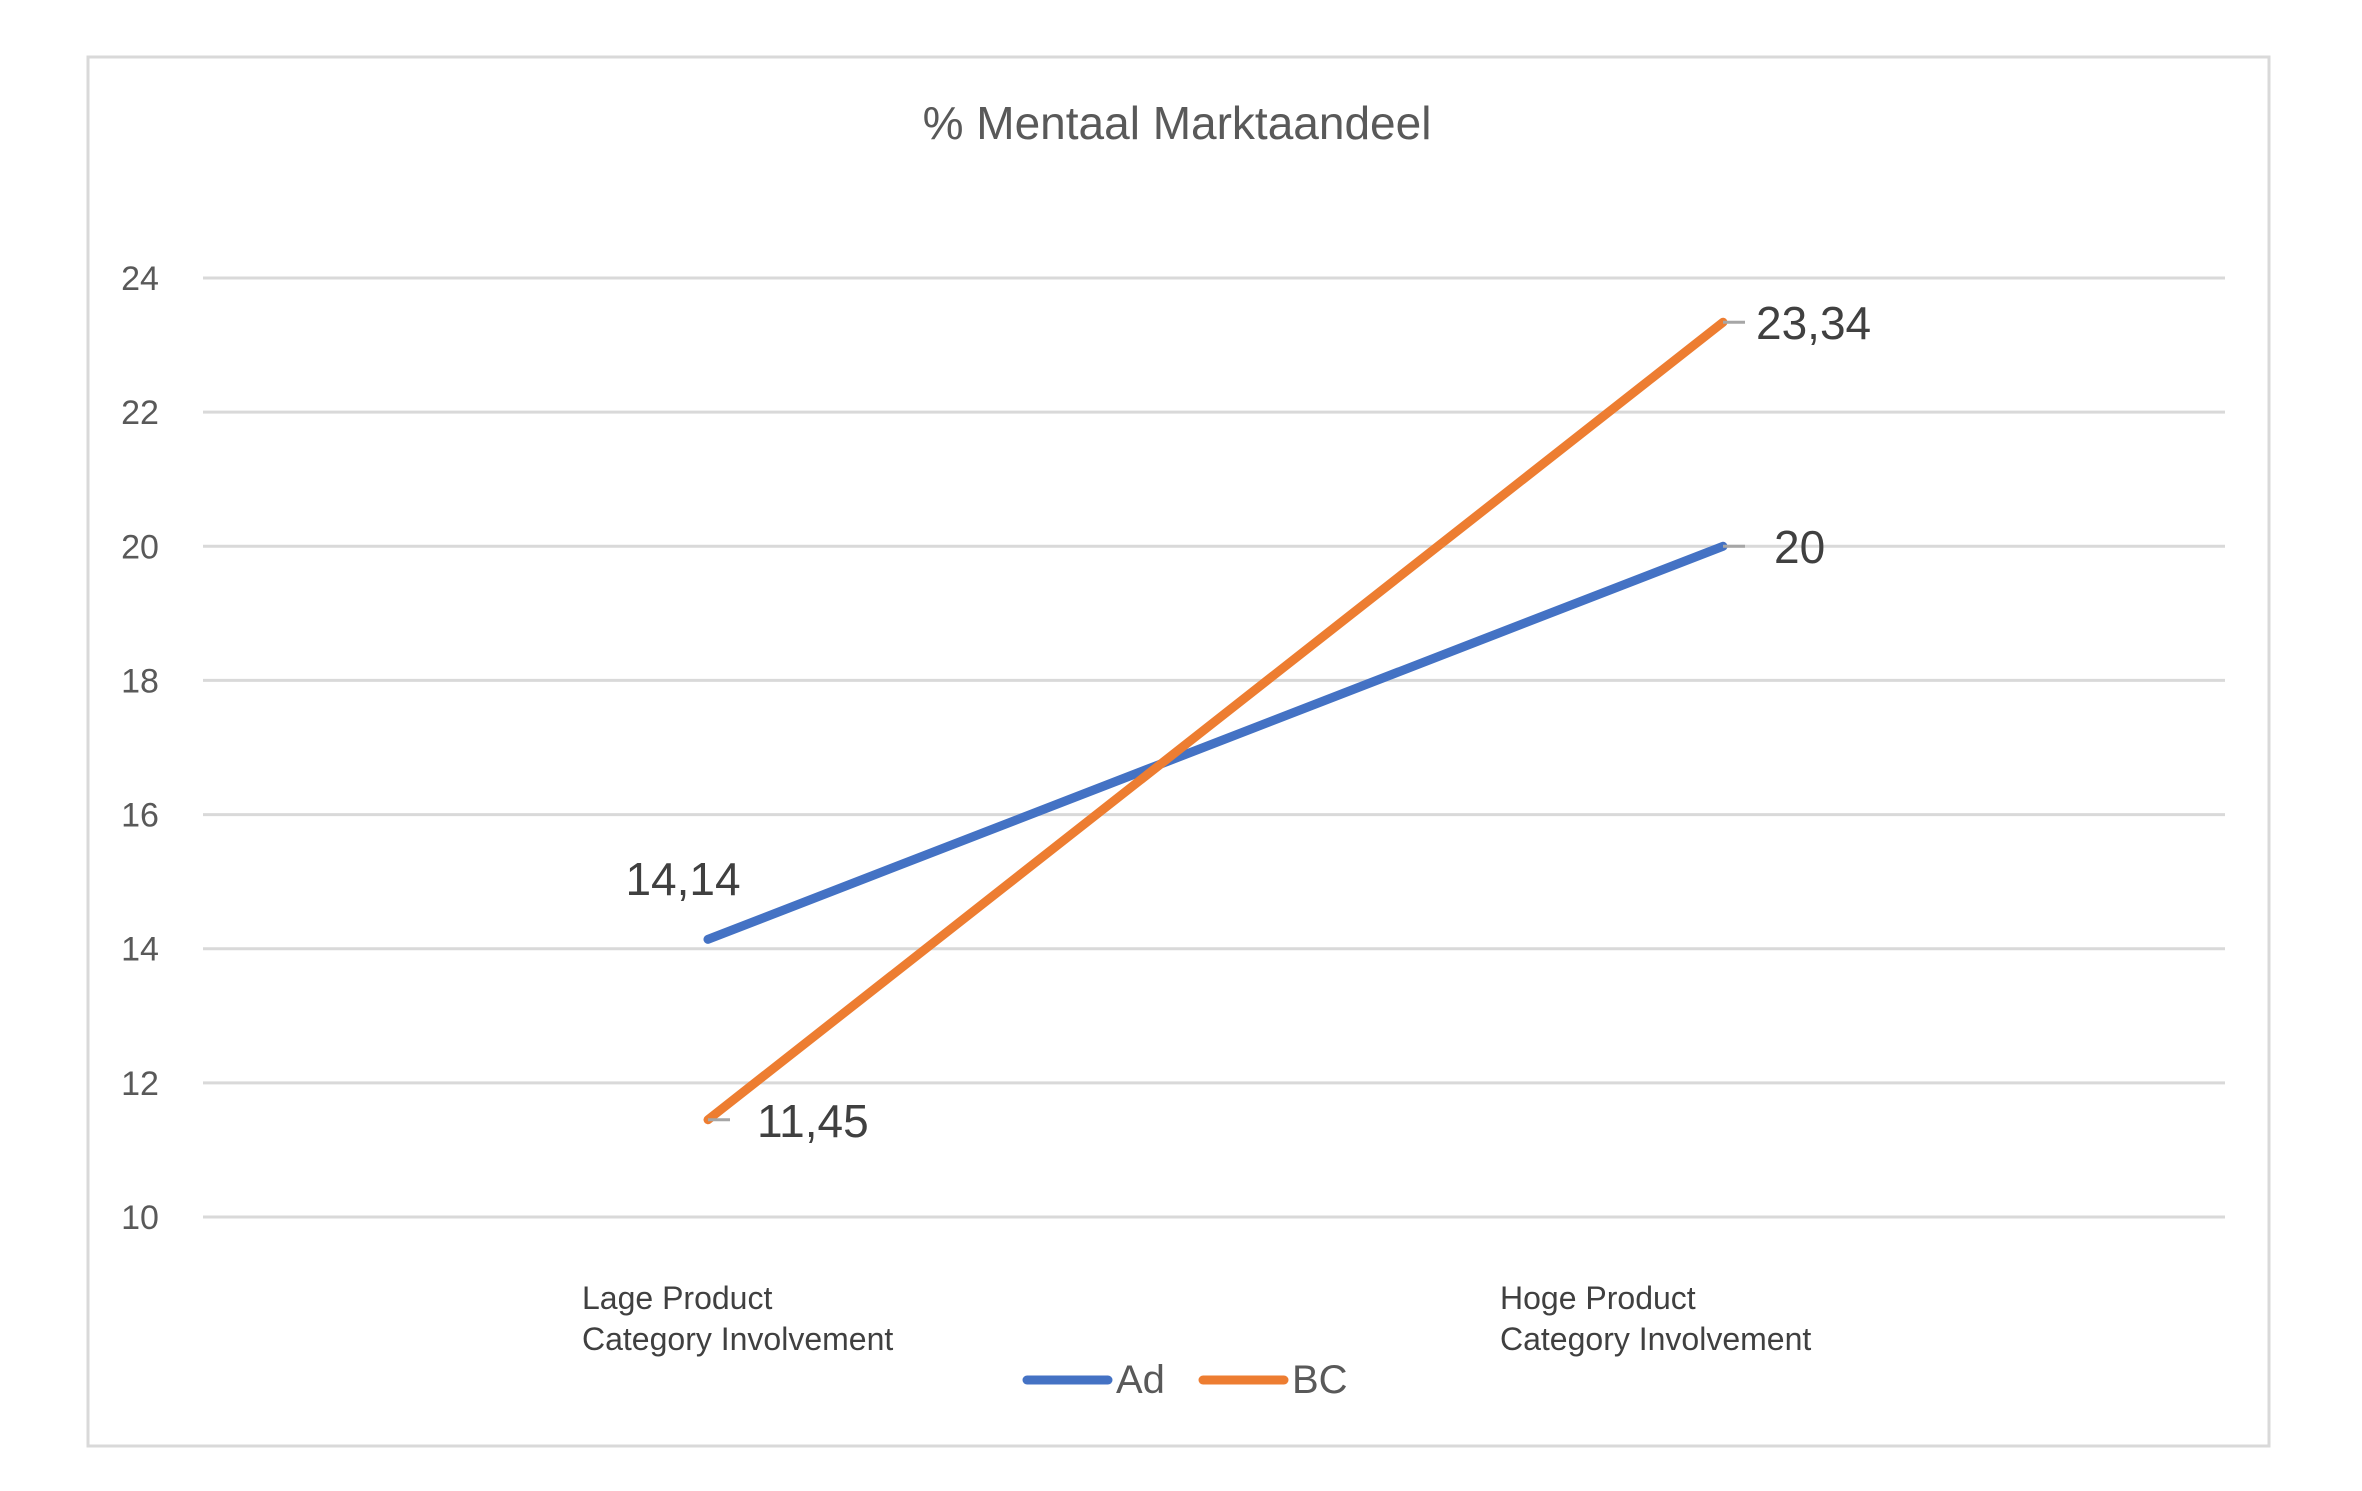 Image resolution: width=2362 pixels, height=1491 pixels. Describe the element at coordinates (140, 816) in the screenshot. I see `y-tick-label: 16` at that location.